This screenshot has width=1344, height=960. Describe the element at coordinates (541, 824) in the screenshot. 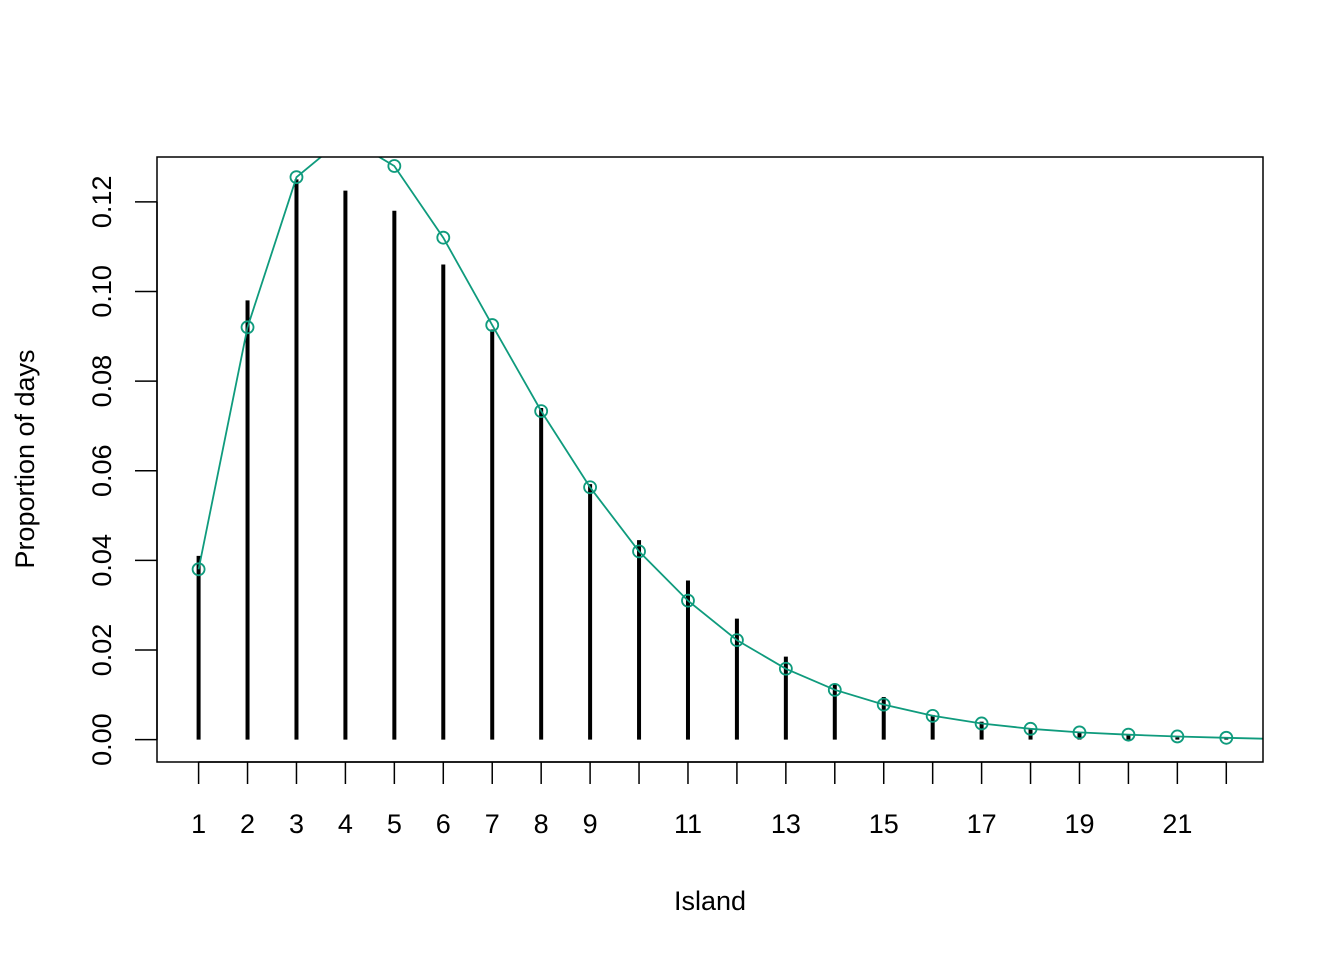

I see `x-tick-label: 8` at that location.